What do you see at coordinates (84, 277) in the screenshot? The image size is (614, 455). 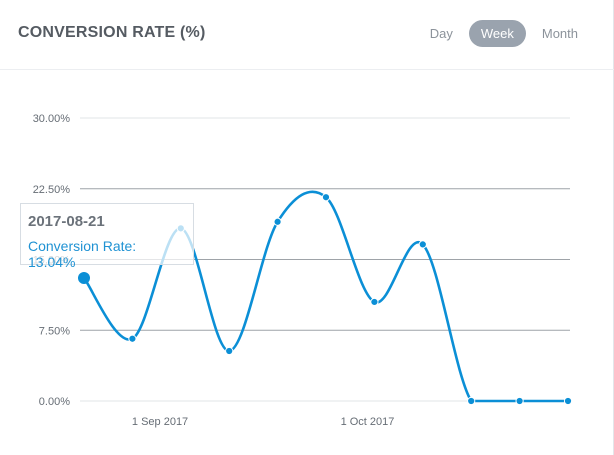 I see `data-point-highlighted` at bounding box center [84, 277].